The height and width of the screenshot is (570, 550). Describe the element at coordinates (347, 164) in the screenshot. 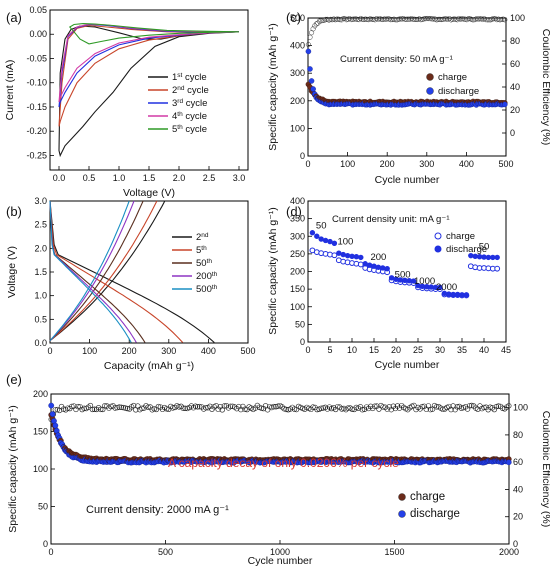

I see `x-tick-label: 100` at that location.